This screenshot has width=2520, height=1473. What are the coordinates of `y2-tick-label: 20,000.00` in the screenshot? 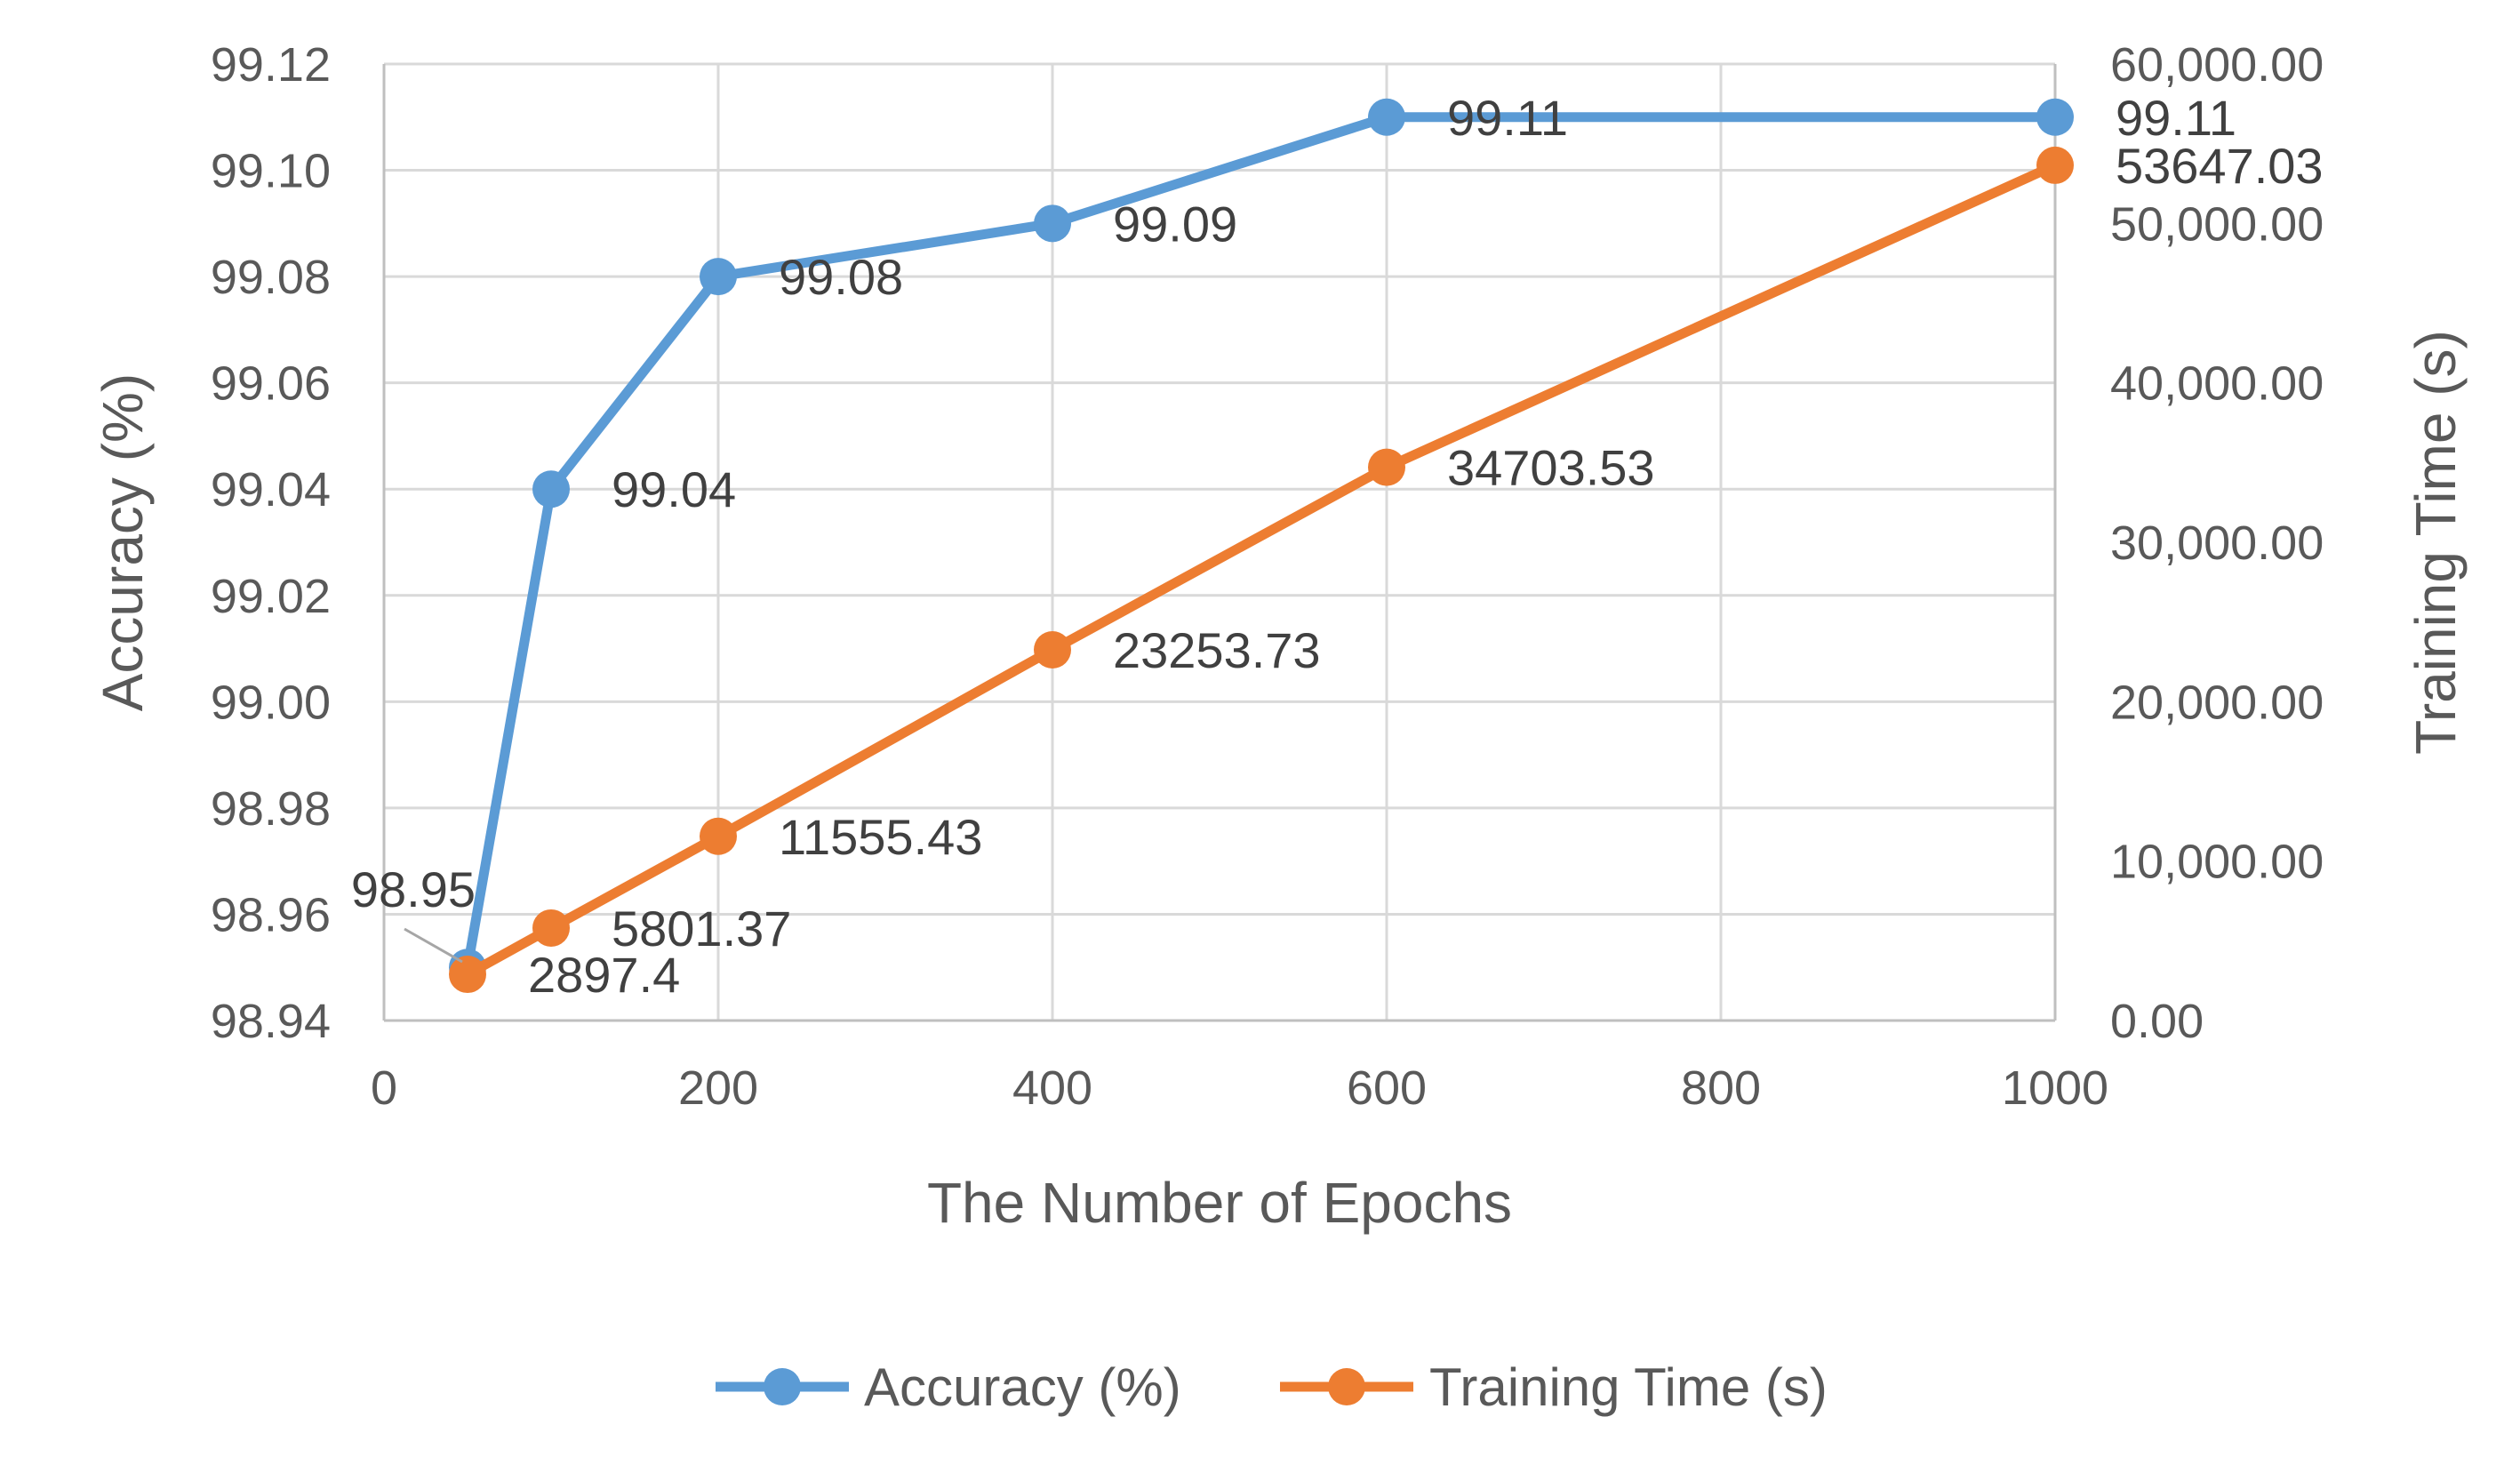 It's located at (2217, 702).